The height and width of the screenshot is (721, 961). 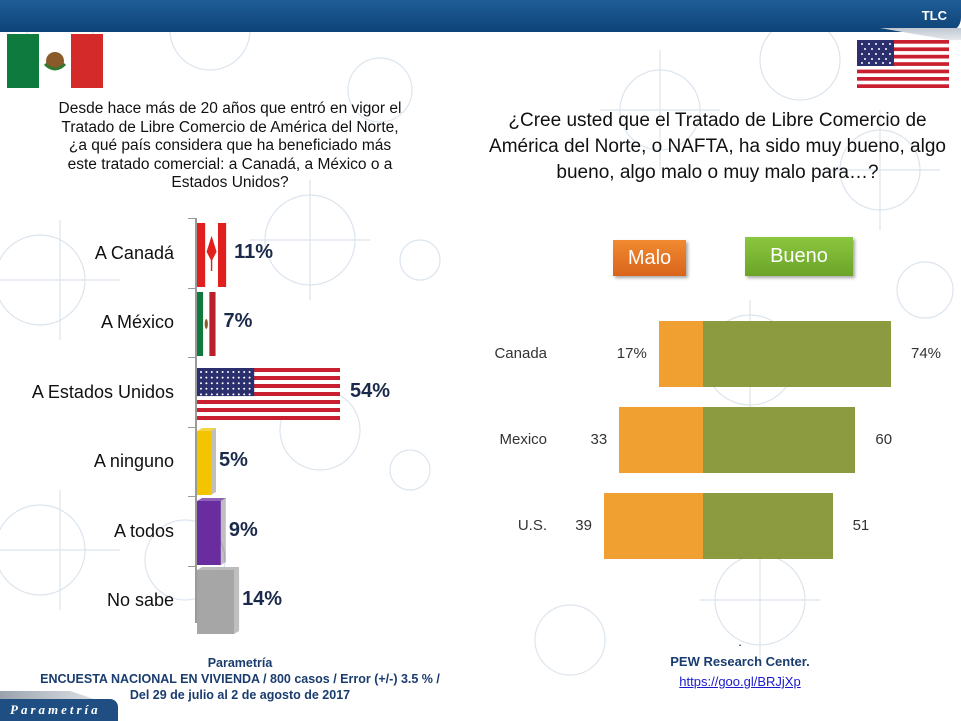 What do you see at coordinates (230, 182) in the screenshot?
I see `left-question-line: Estados Unidos?` at bounding box center [230, 182].